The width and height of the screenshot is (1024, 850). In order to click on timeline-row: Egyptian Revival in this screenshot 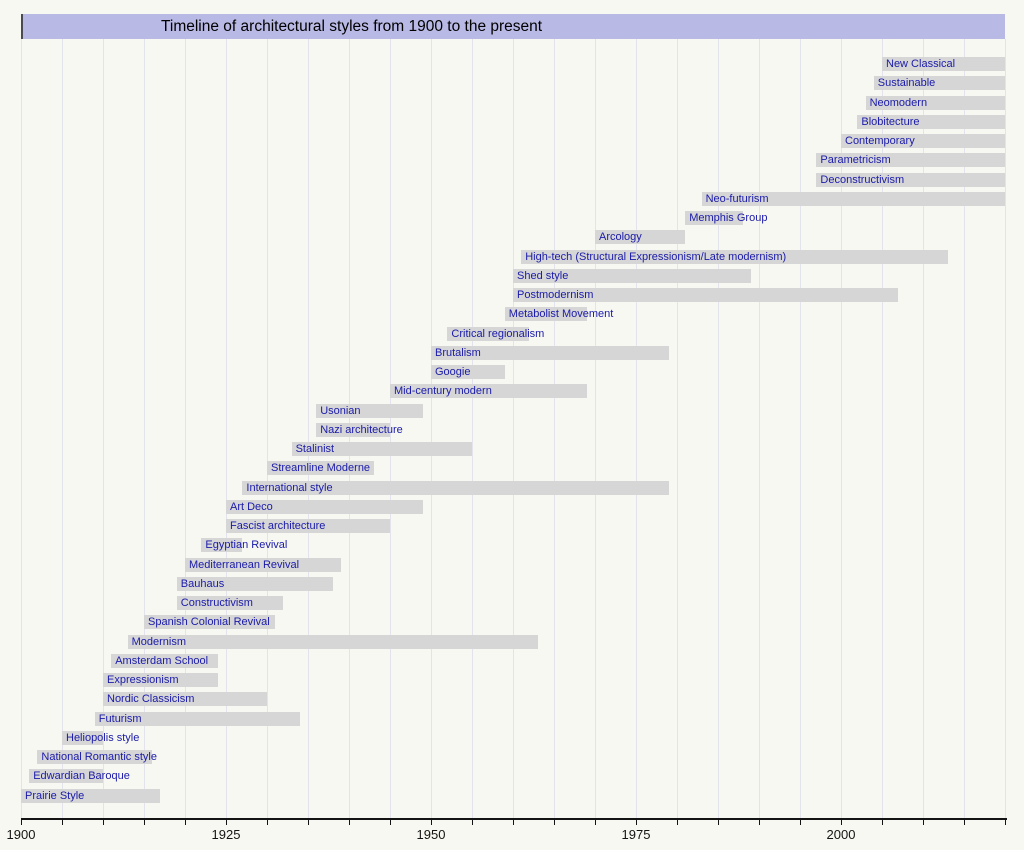, I will do `click(513, 545)`.